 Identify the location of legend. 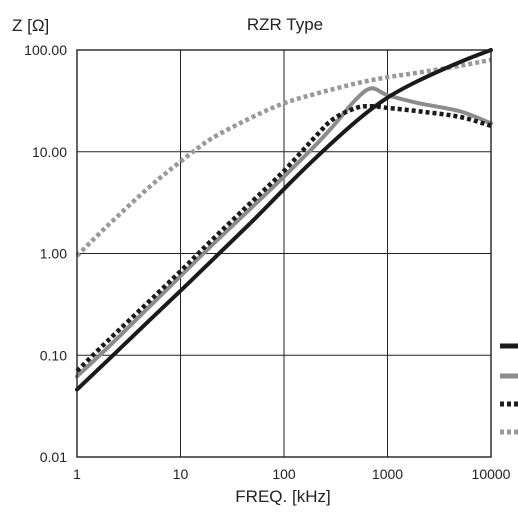
(509, 389).